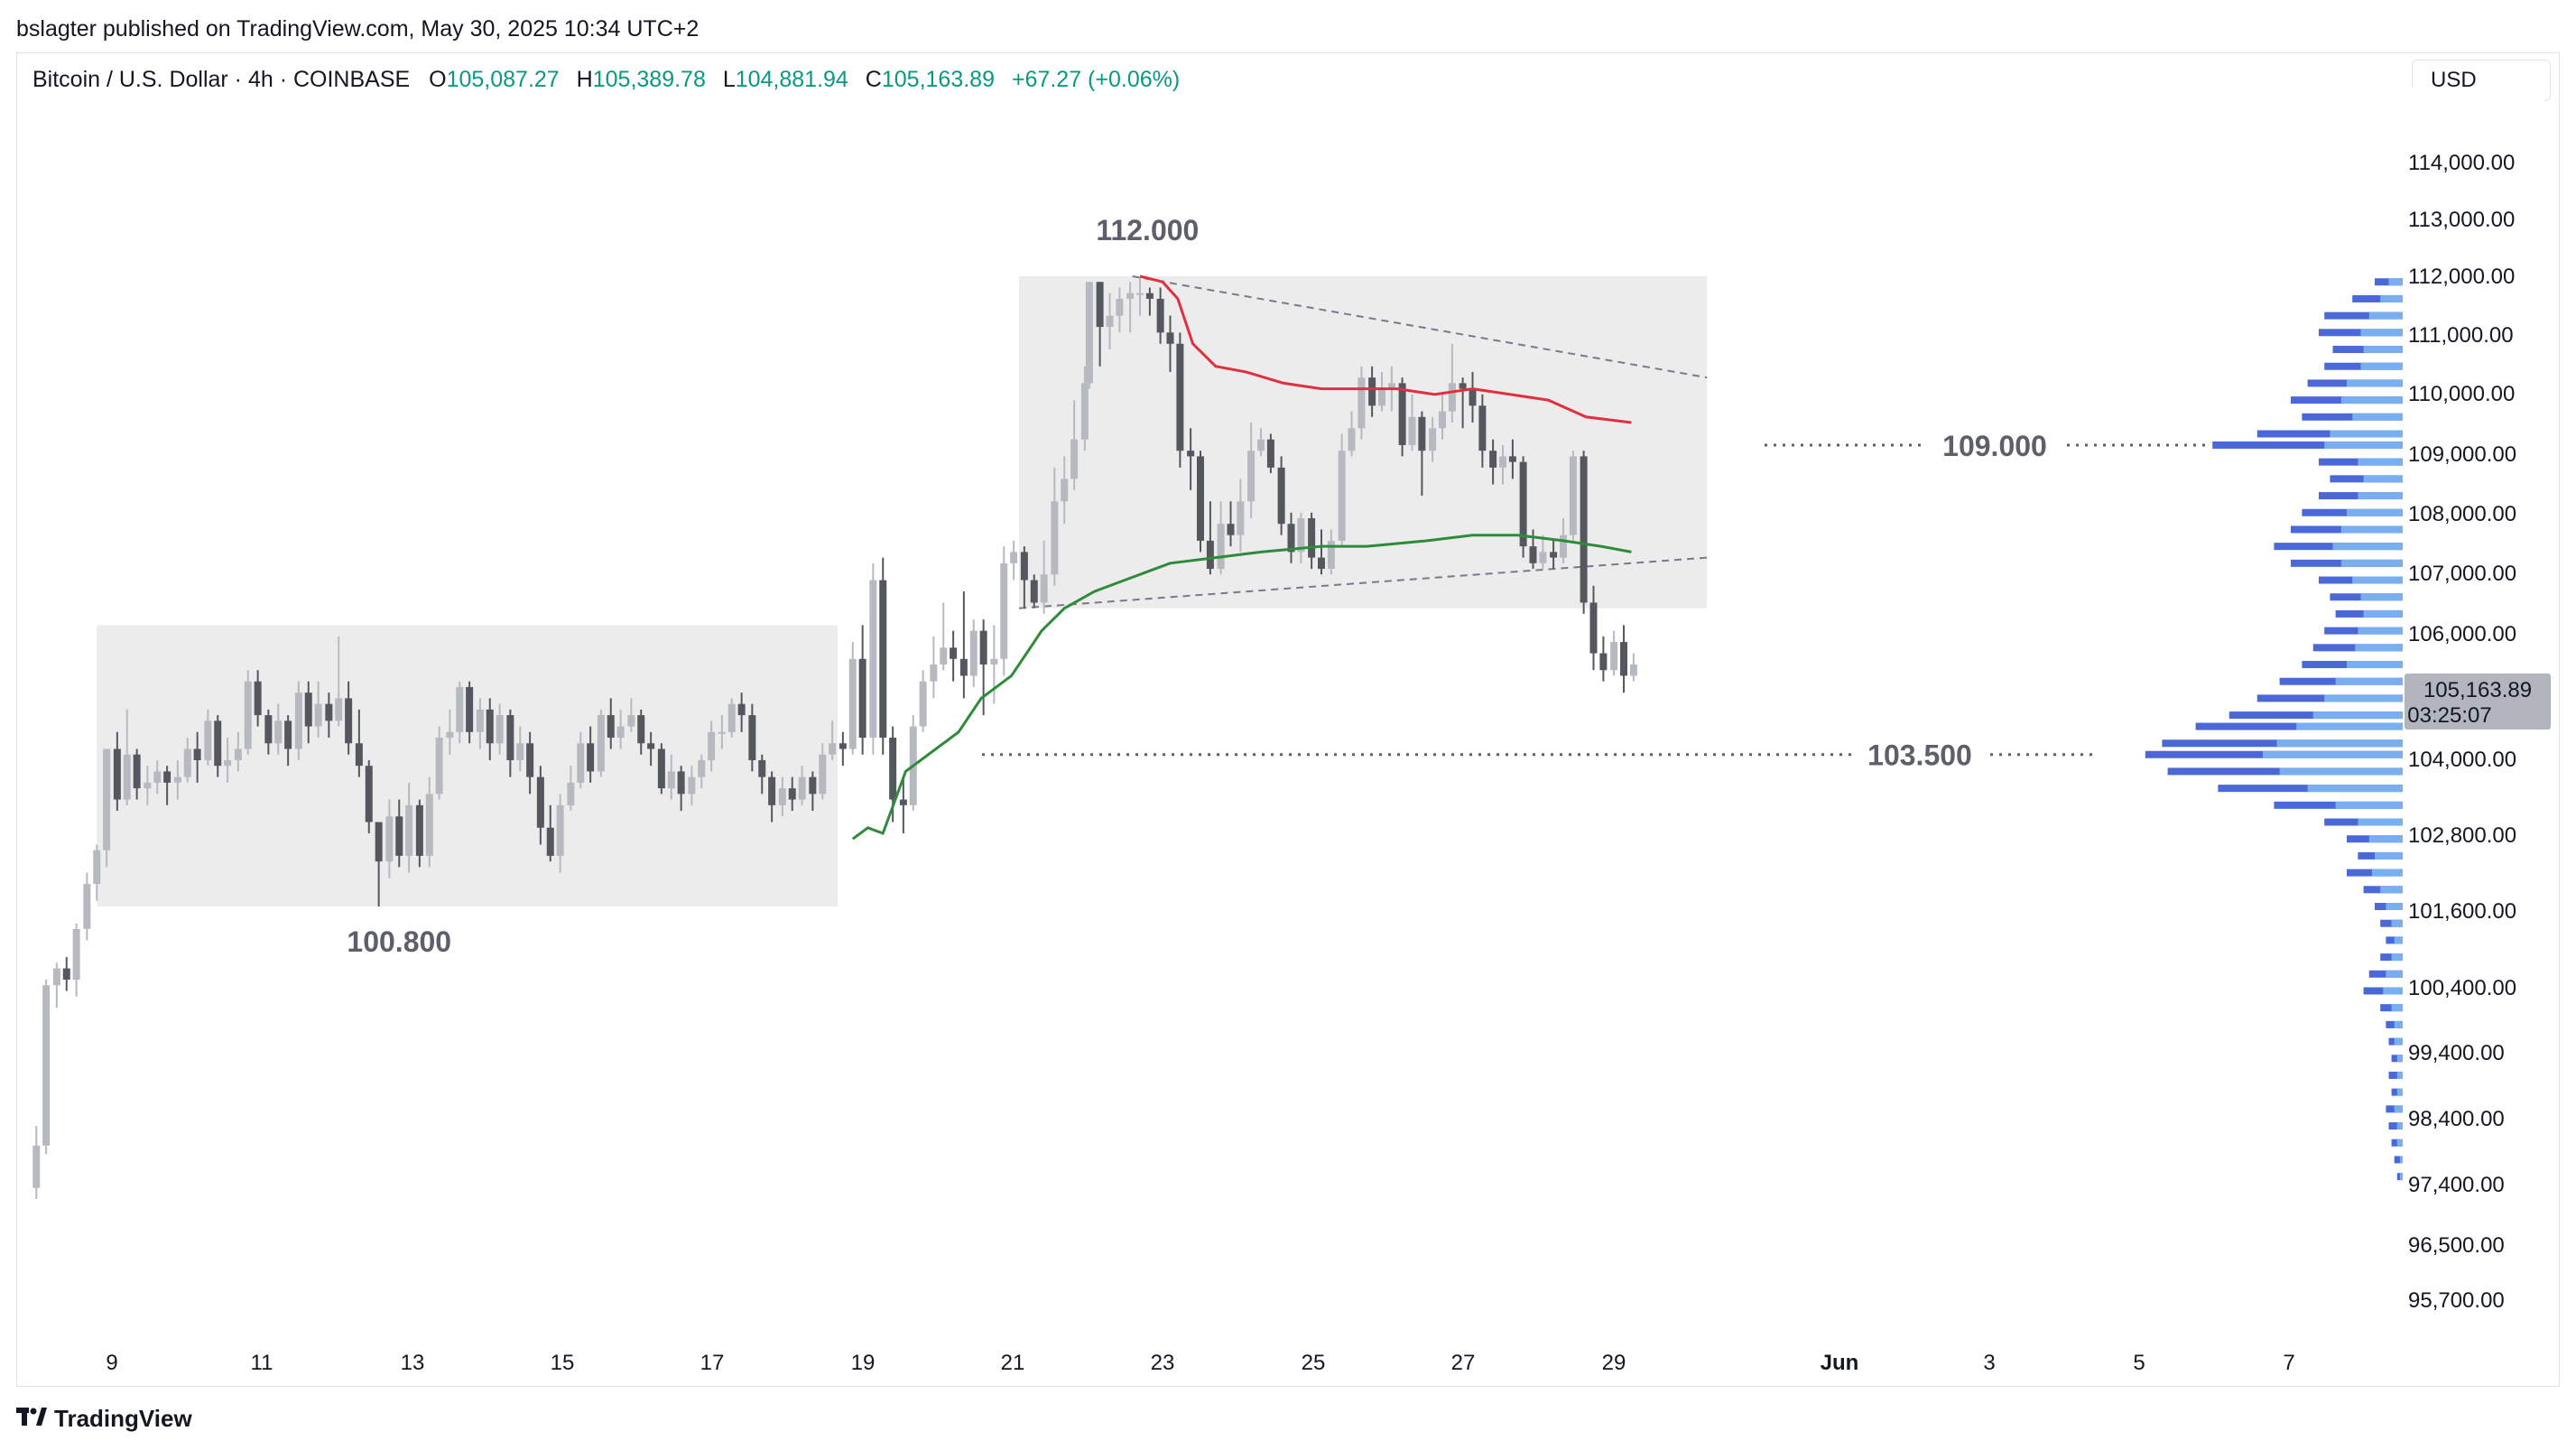 The height and width of the screenshot is (1450, 2576). I want to click on x-tick-label: 13, so click(413, 1363).